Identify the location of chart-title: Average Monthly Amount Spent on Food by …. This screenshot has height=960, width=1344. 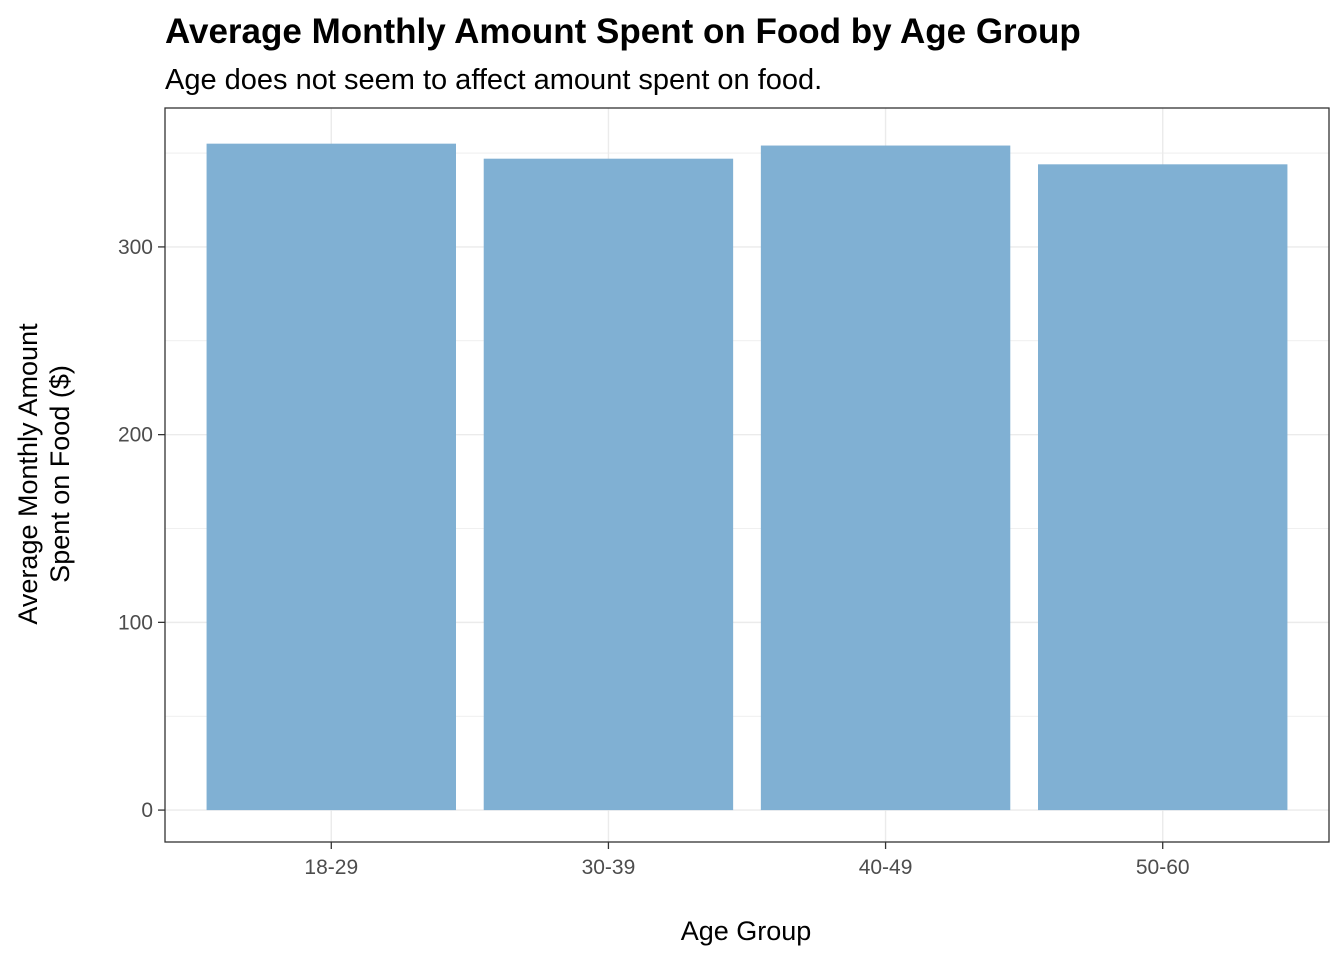
(623, 31).